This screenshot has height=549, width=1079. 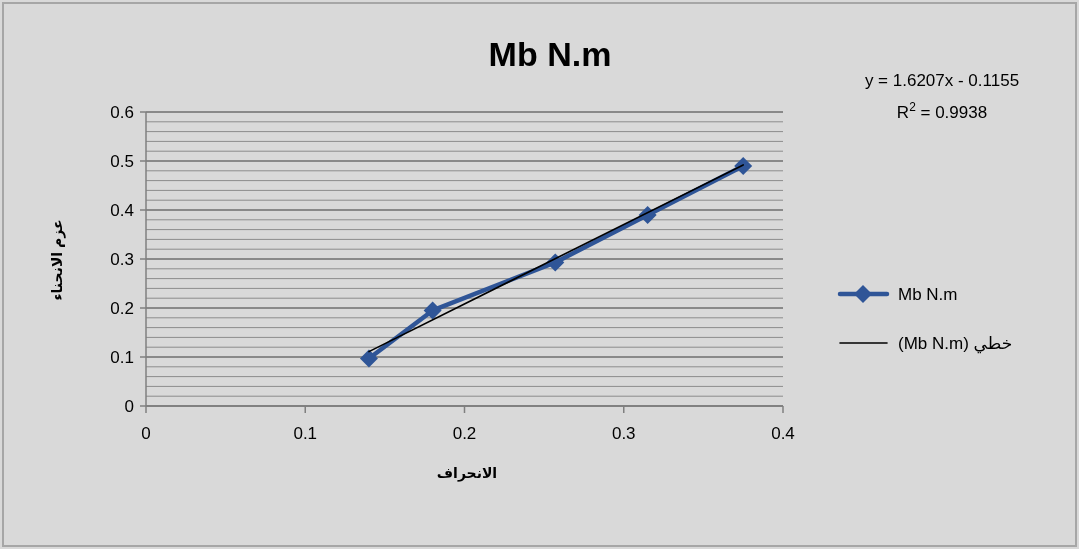 I want to click on x-tick-label: 0, so click(x=146, y=433).